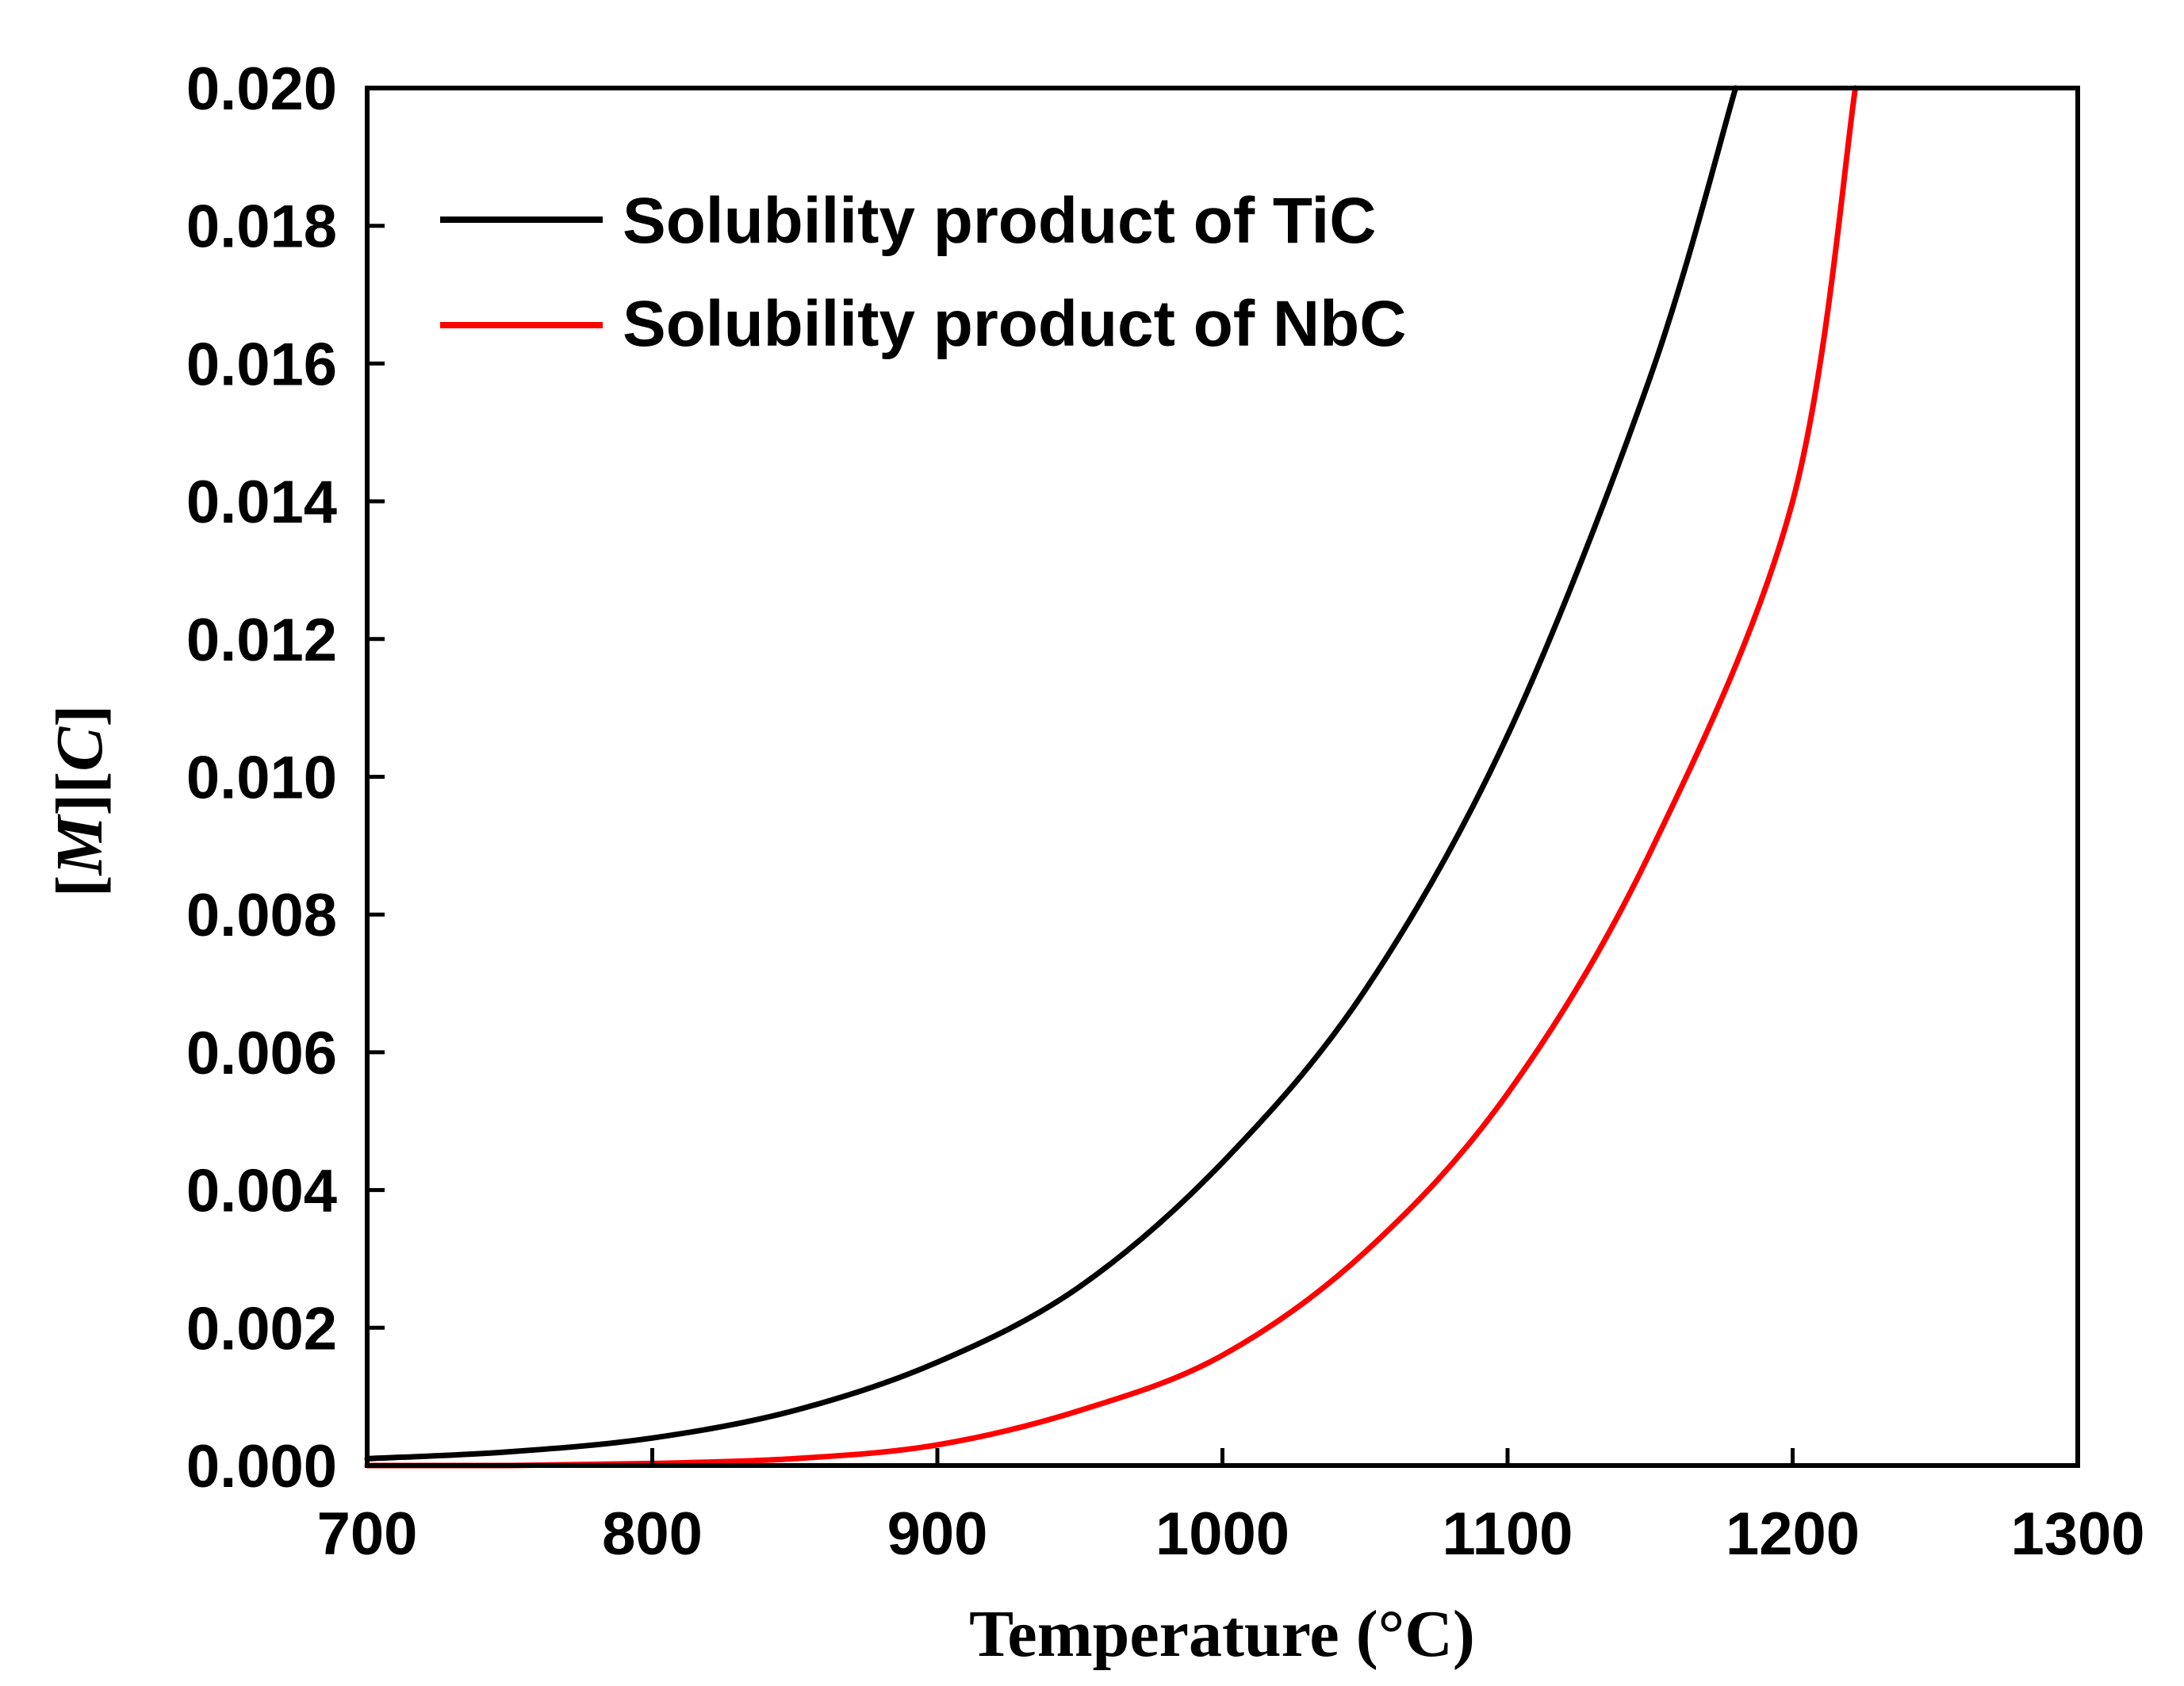 The width and height of the screenshot is (2184, 1686). I want to click on y-tick-label-0.020: 0.020, so click(261, 89).